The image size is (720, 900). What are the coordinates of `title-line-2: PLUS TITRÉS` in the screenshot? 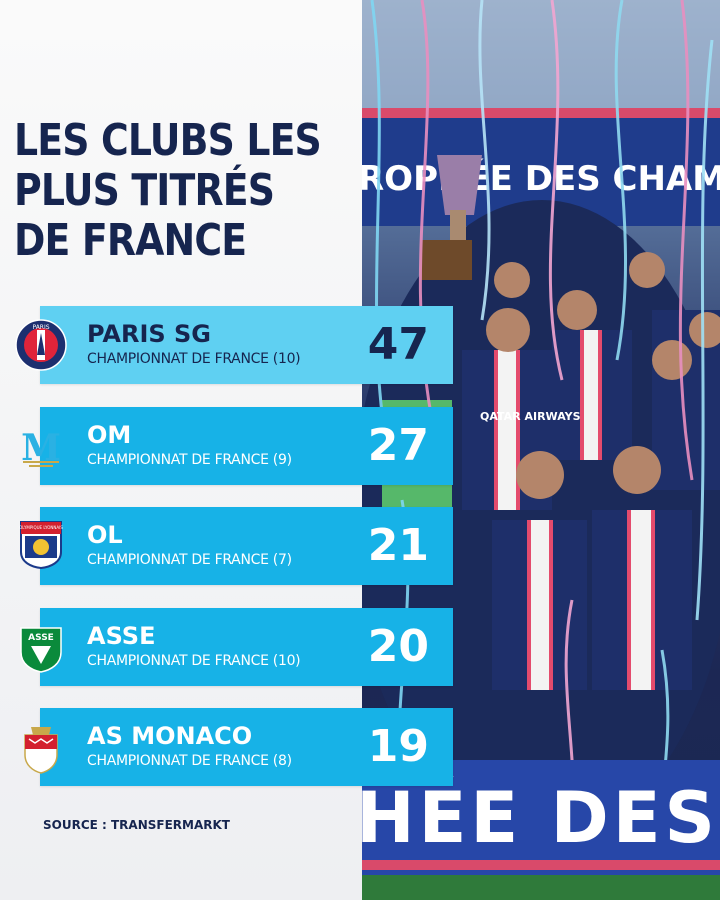 It's located at (144, 190).